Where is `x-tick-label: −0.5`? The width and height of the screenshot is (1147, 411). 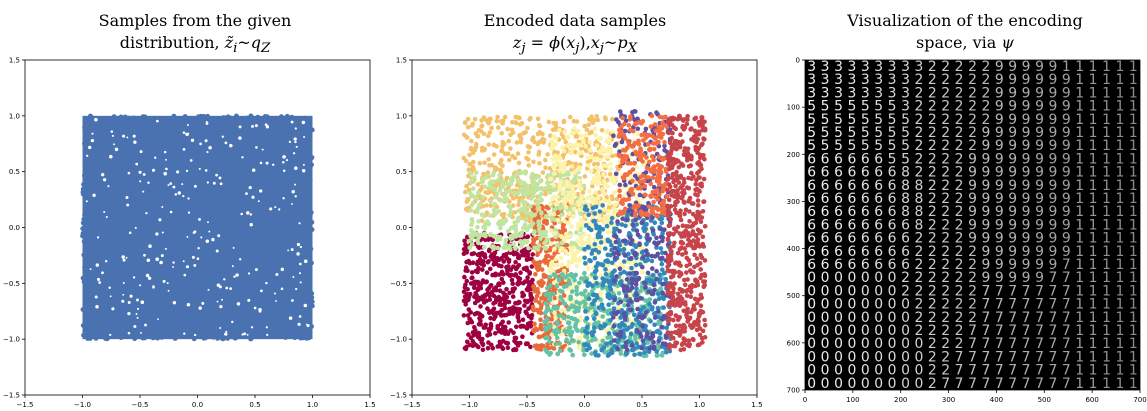 x-tick-label: −0.5 is located at coordinates (527, 405).